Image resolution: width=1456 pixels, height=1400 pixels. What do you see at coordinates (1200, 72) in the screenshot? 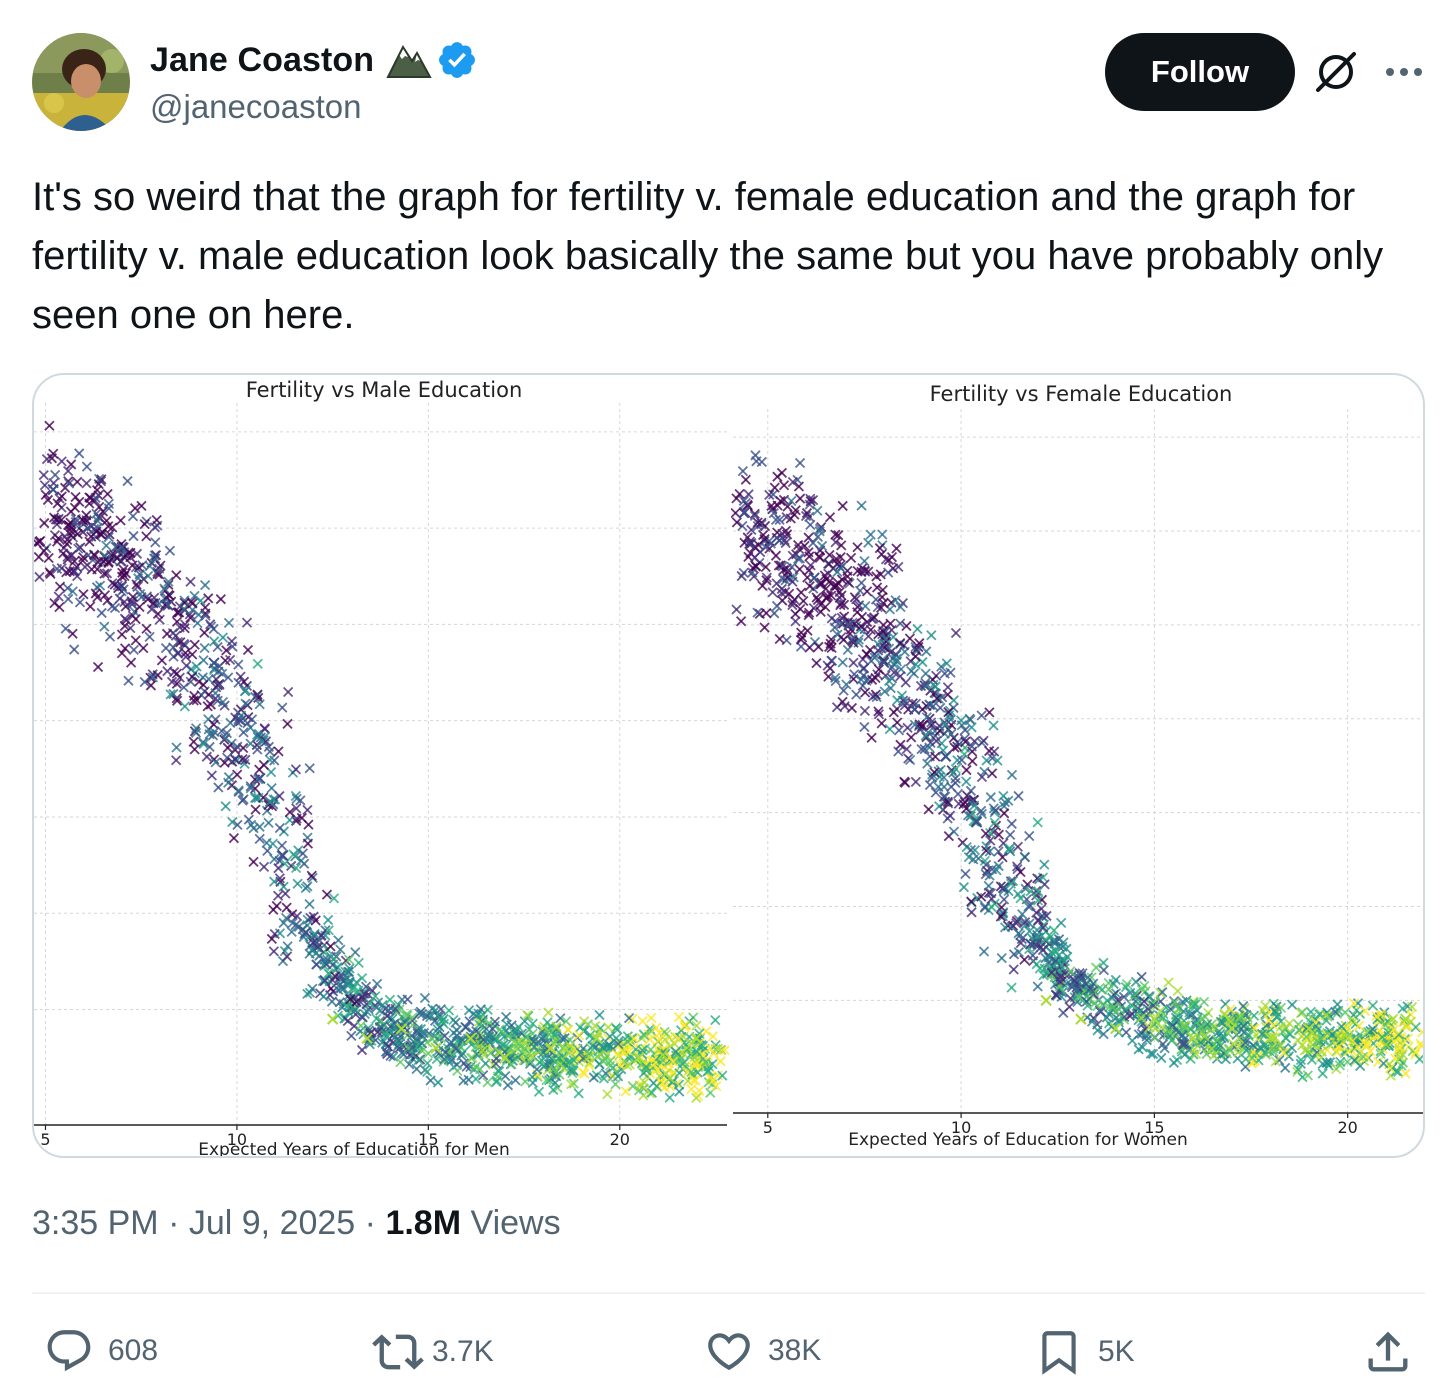
I see `follow-button: Follow` at bounding box center [1200, 72].